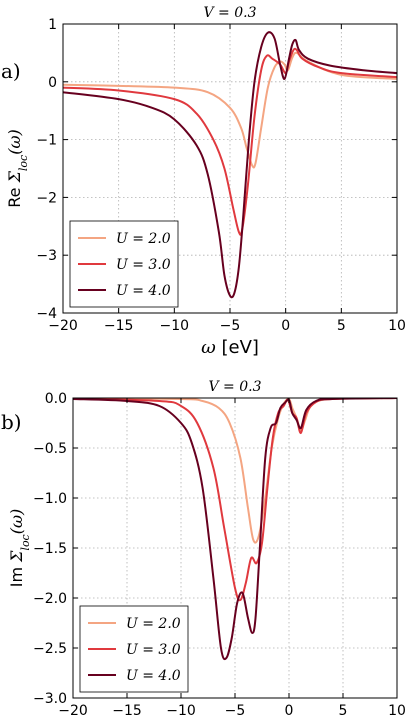 This screenshot has height=723, width=415. I want to click on y-tick-label: −3.0, so click(50, 699).